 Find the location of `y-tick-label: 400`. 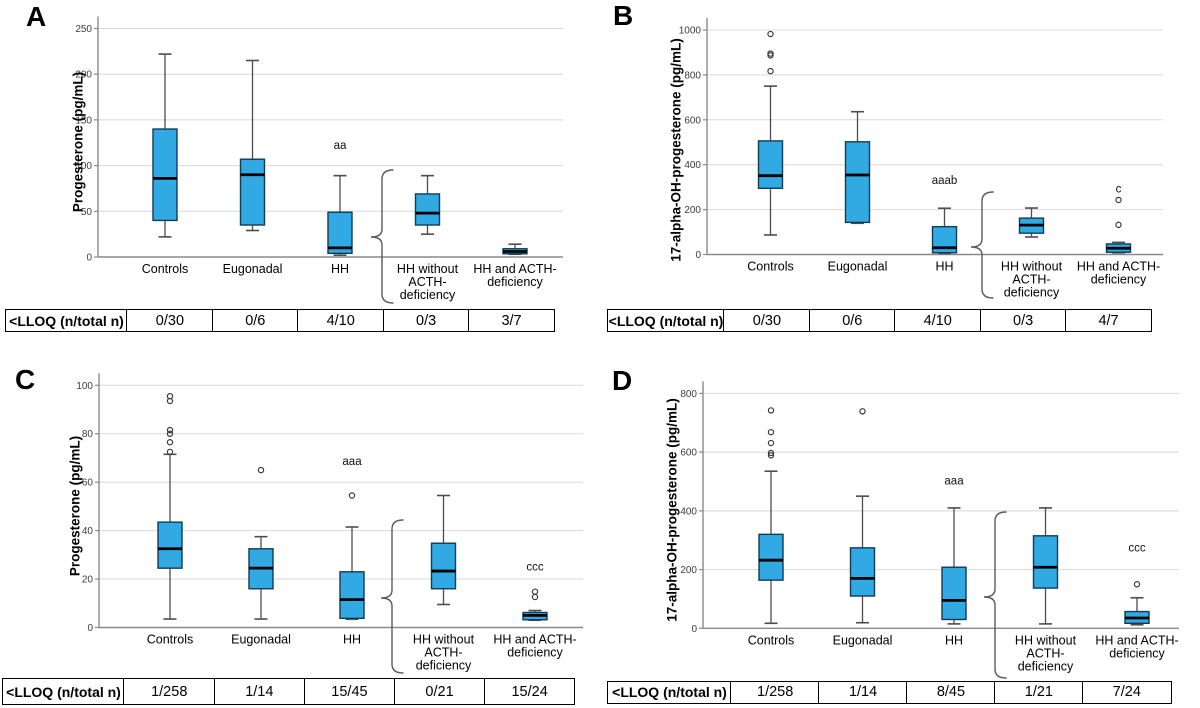

y-tick-label: 400 is located at coordinates (692, 165).